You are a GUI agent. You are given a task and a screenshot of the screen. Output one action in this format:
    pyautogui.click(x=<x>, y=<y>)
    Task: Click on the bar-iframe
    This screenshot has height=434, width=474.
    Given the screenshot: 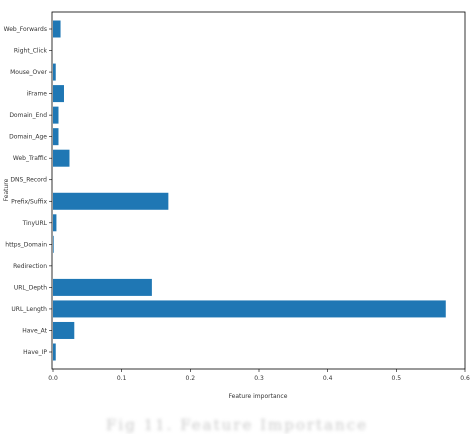 What is the action you would take?
    pyautogui.click(x=58, y=94)
    